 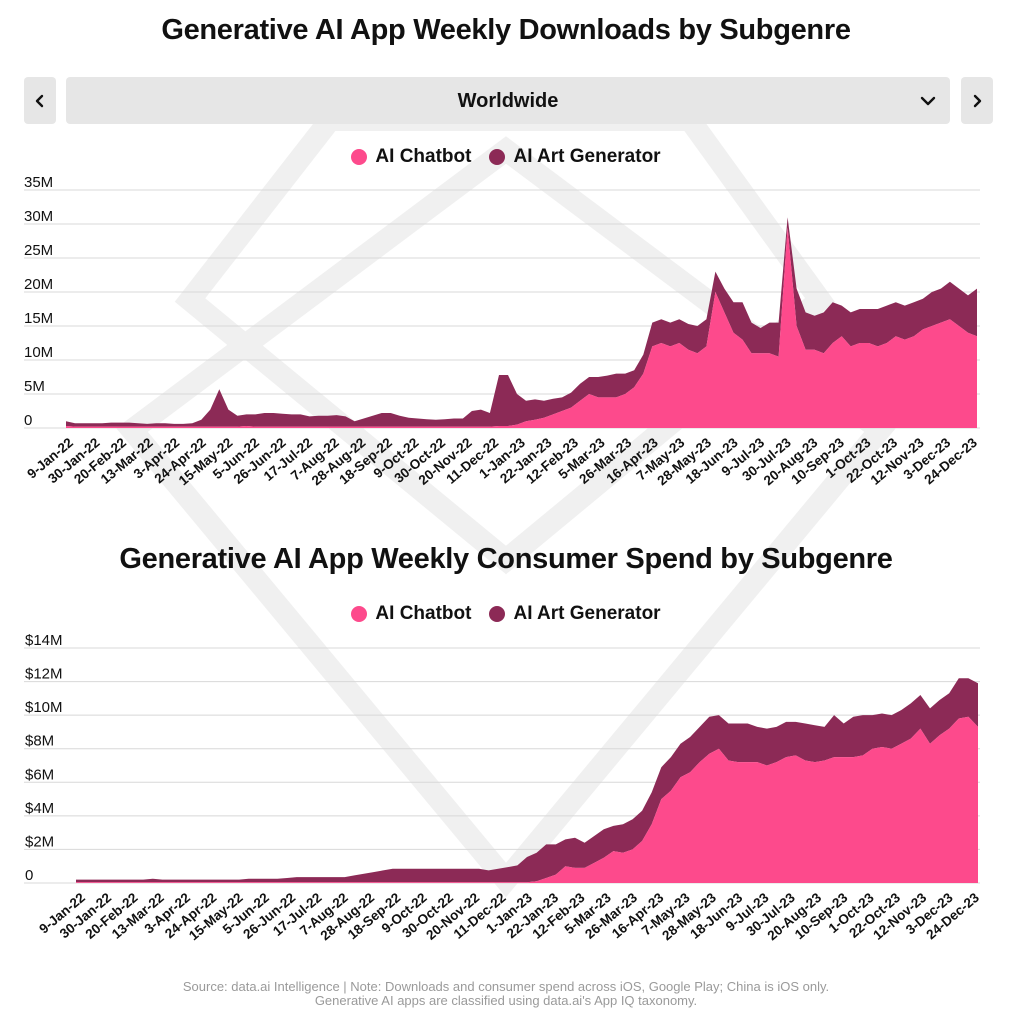 I want to click on y-tick-label: 35M, so click(x=38, y=182).